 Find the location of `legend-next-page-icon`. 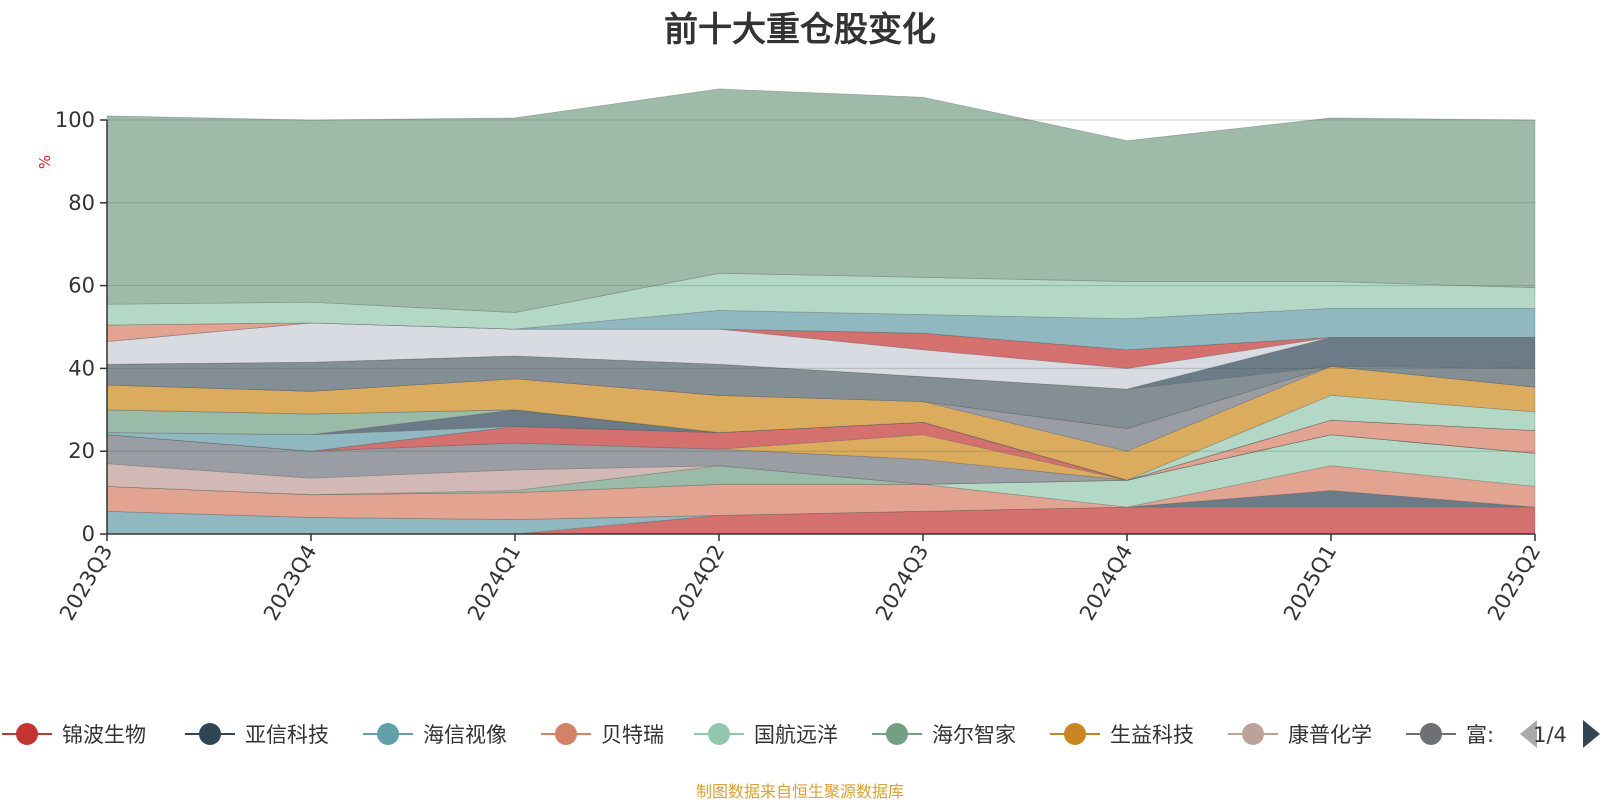

legend-next-page-icon is located at coordinates (1591, 734).